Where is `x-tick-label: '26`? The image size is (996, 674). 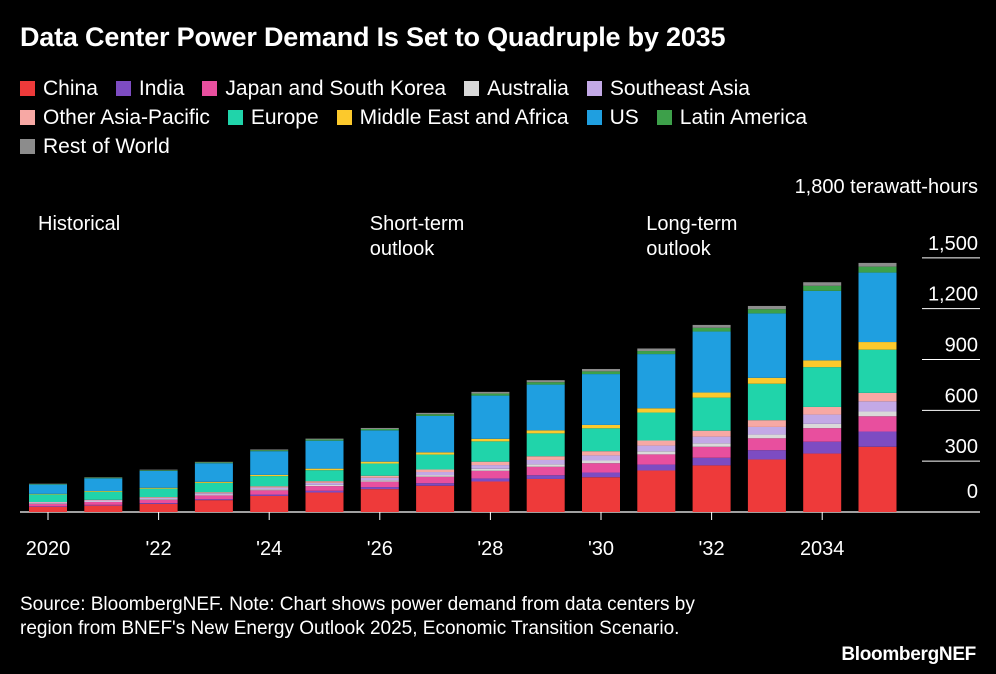
x-tick-label: '26 is located at coordinates (380, 549).